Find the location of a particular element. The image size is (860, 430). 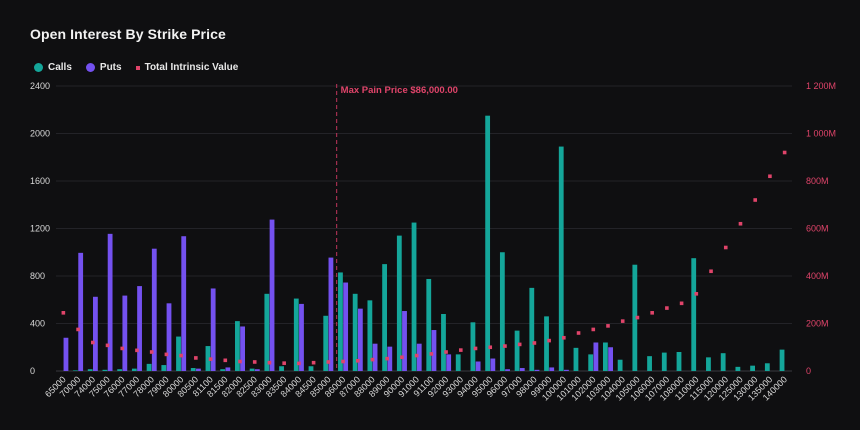

max-pain-annotation: Max Pain Price $86,000.00 is located at coordinates (397, 227).